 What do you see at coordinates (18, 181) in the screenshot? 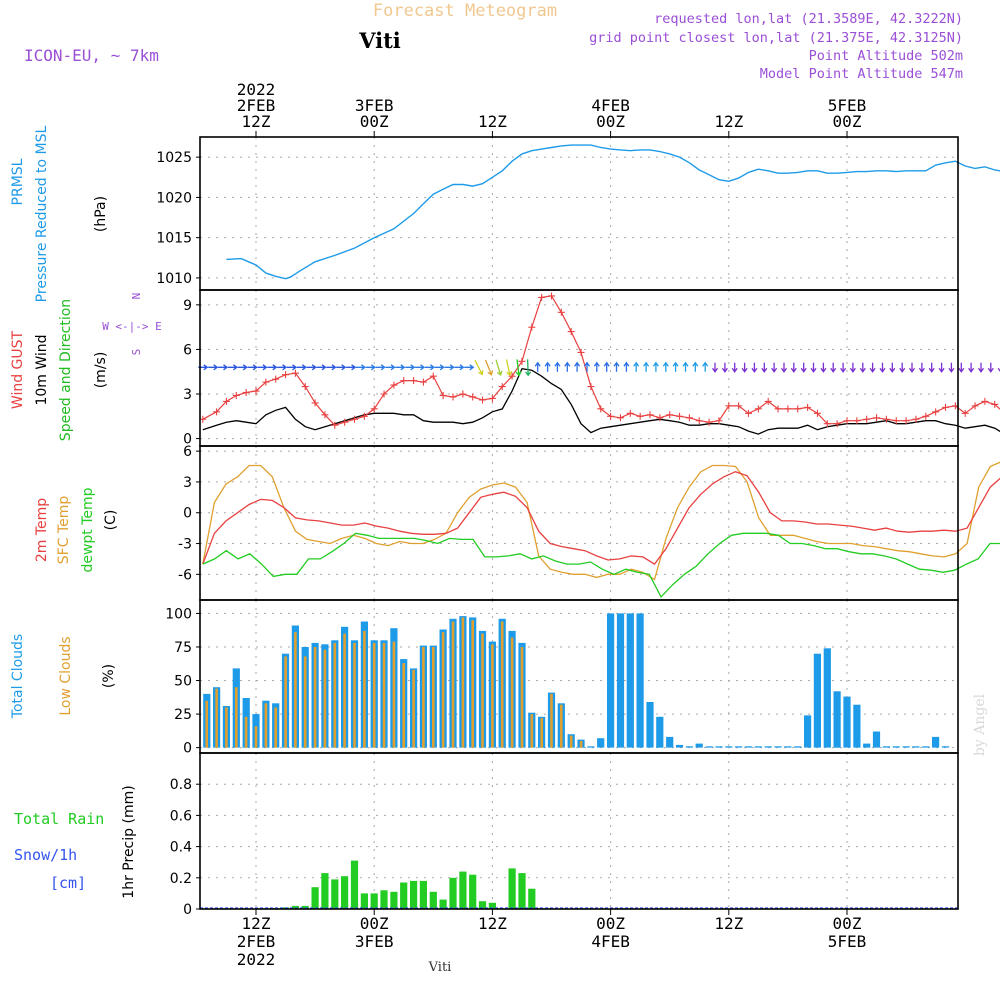
I see `prmsl-label: PRMSL` at bounding box center [18, 181].